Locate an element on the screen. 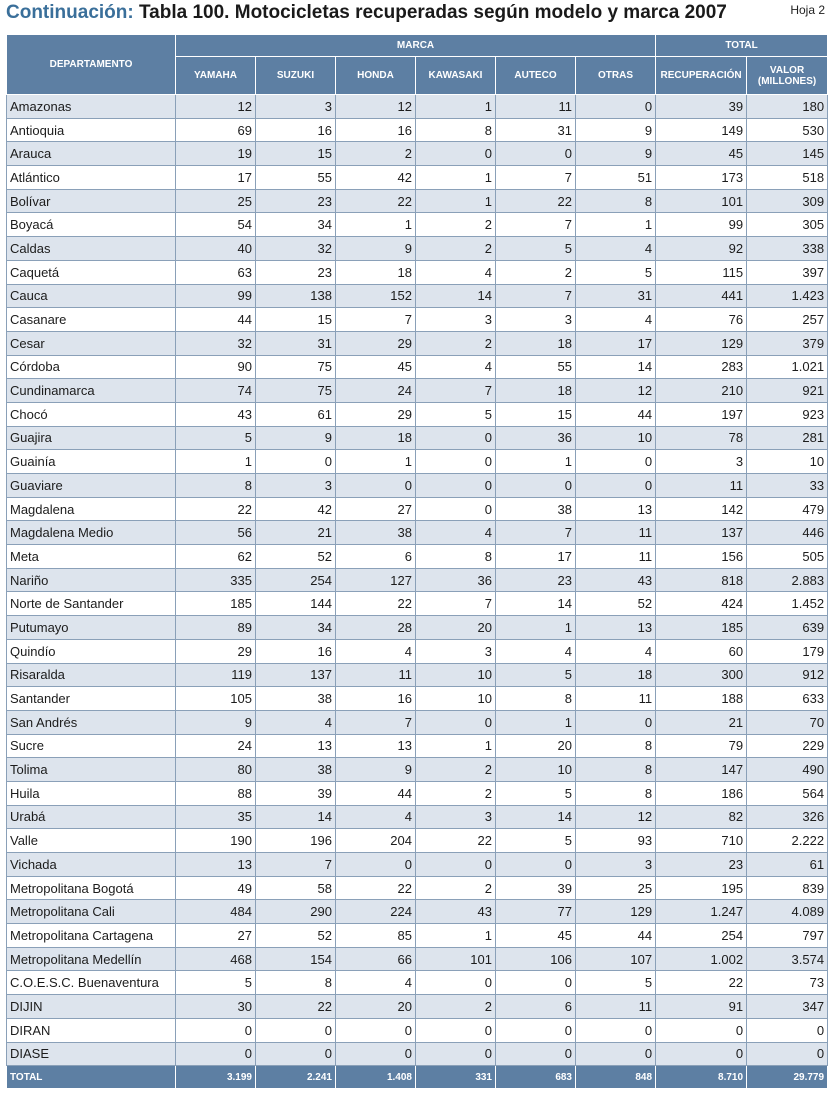 This screenshot has width=831, height=1095. title-prefix: Continuación: is located at coordinates (70, 12).